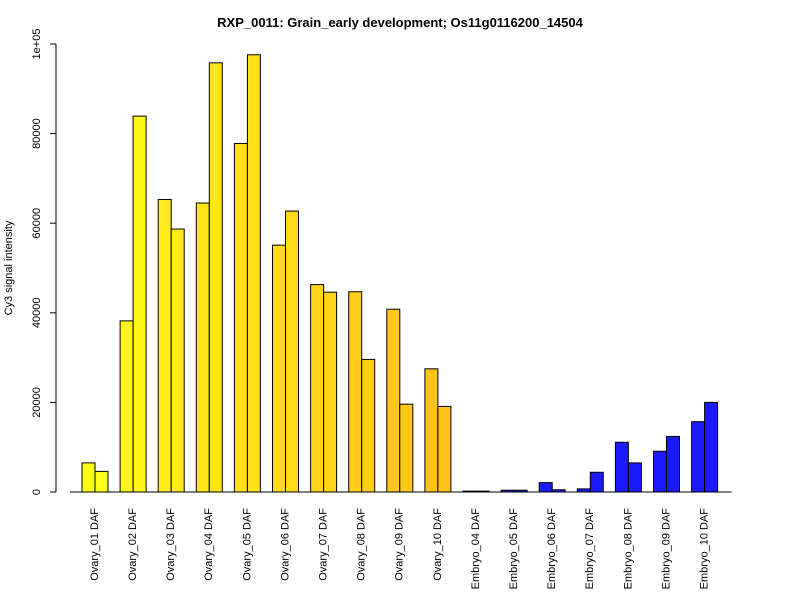 The image size is (800, 600). Describe the element at coordinates (37, 313) in the screenshot. I see `y-tick-label: 40000` at that location.